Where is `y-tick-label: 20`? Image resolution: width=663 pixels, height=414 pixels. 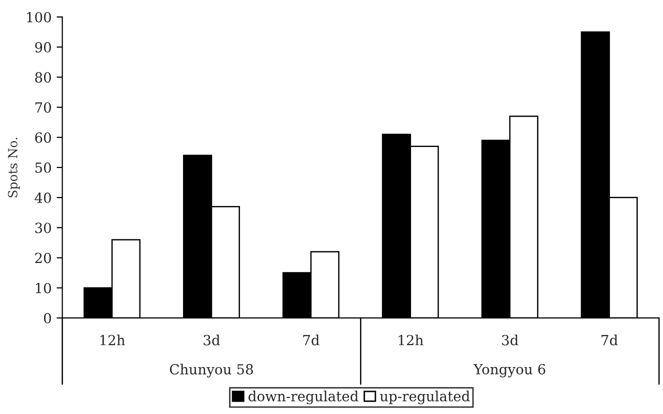 y-tick-label: 20 is located at coordinates (43, 258).